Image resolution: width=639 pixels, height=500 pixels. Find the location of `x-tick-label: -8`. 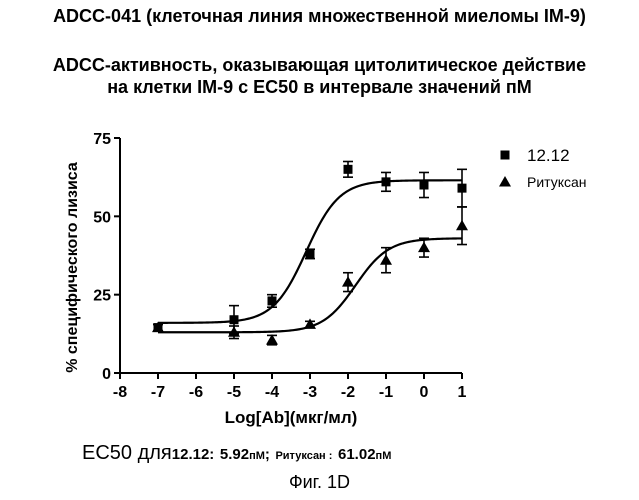

x-tick-label: -8 is located at coordinates (120, 392).